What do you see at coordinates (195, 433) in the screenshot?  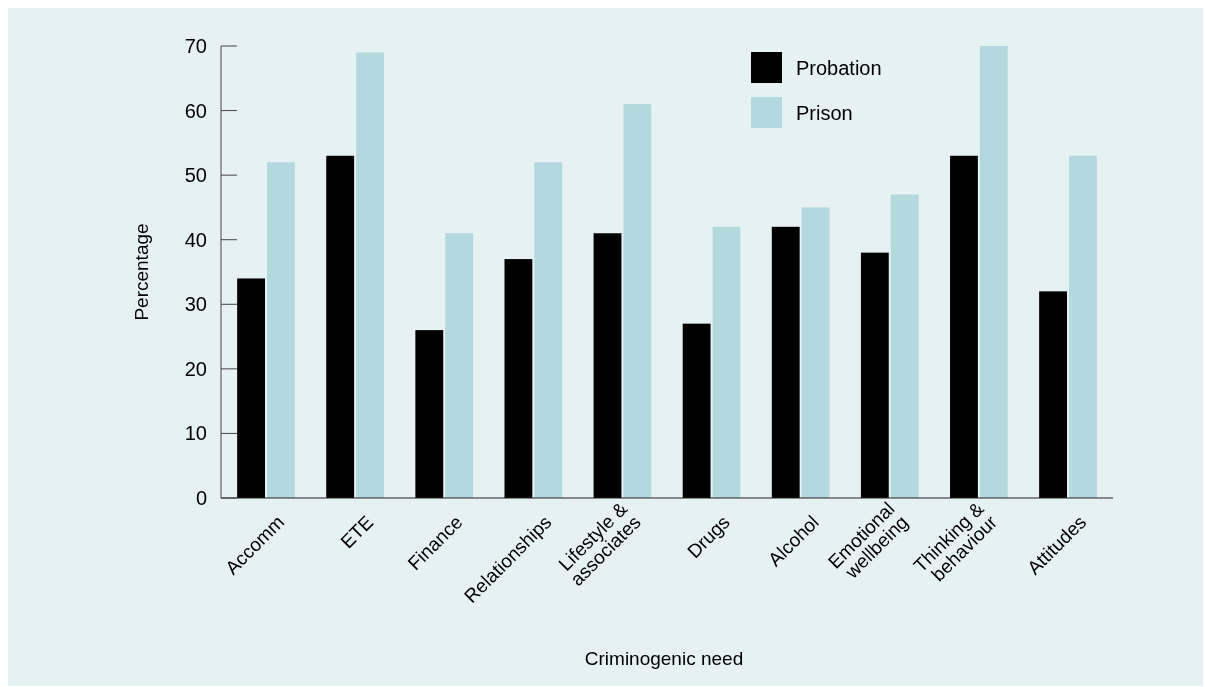 I see `y-tick-label: 10` at bounding box center [195, 433].